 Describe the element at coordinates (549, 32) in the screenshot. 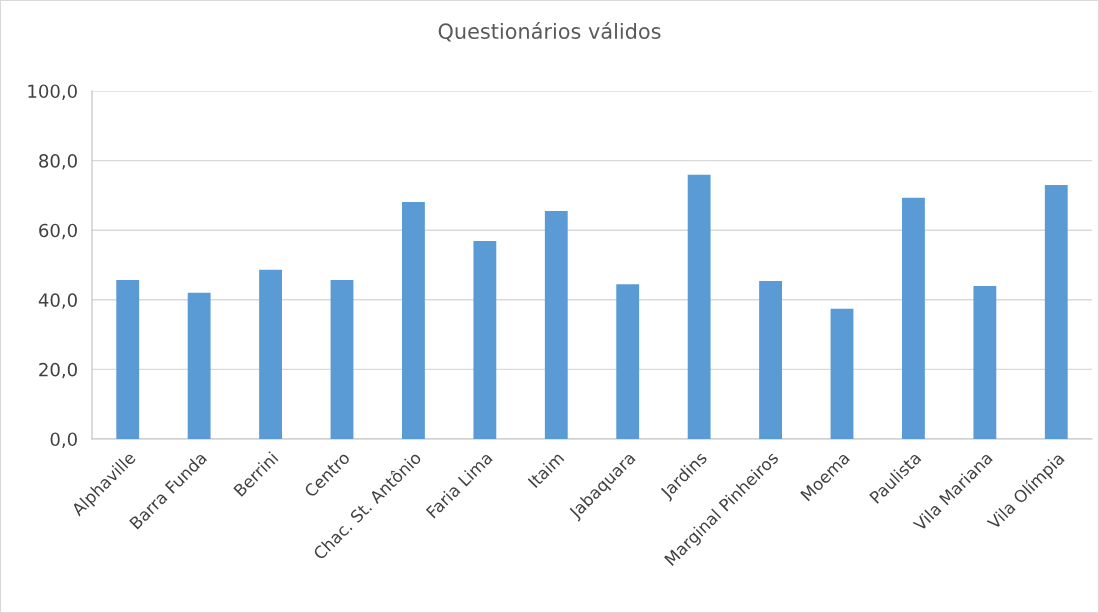

I see `chart-title: Questionários válidos` at that location.